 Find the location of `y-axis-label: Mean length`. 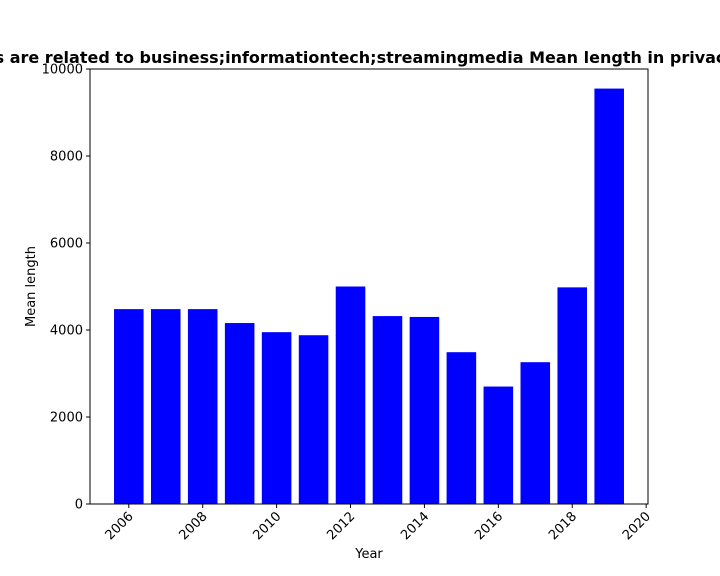

y-axis-label: Mean length is located at coordinates (31, 286).